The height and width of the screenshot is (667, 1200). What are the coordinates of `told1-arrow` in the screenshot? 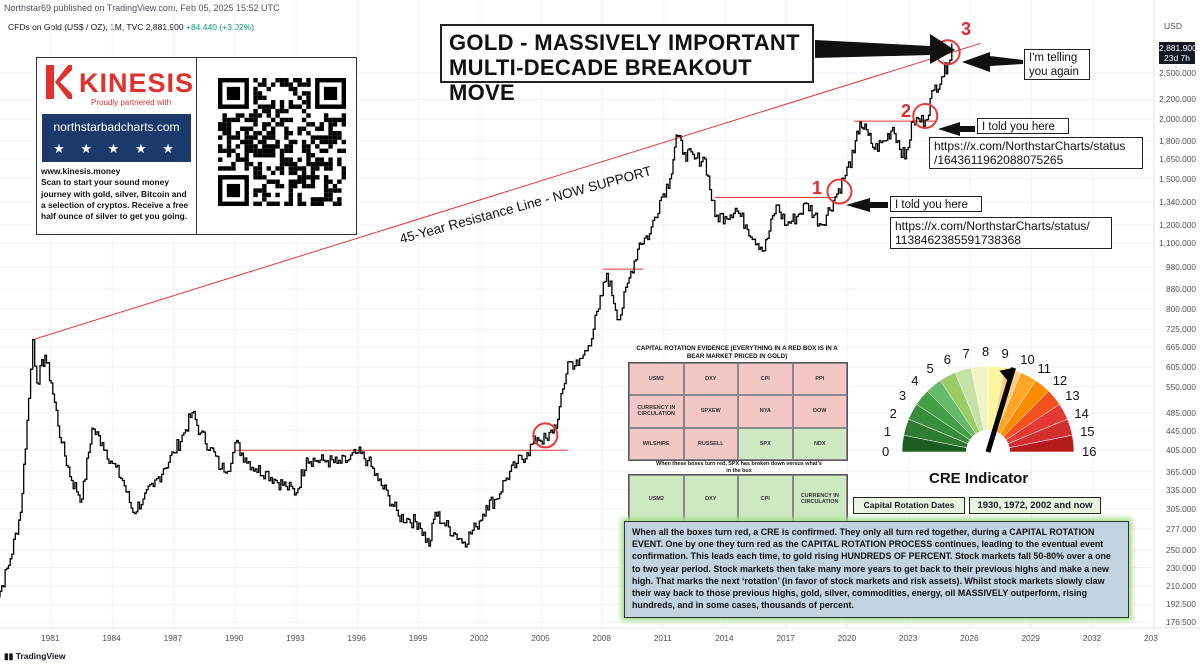 It's located at (867, 205).